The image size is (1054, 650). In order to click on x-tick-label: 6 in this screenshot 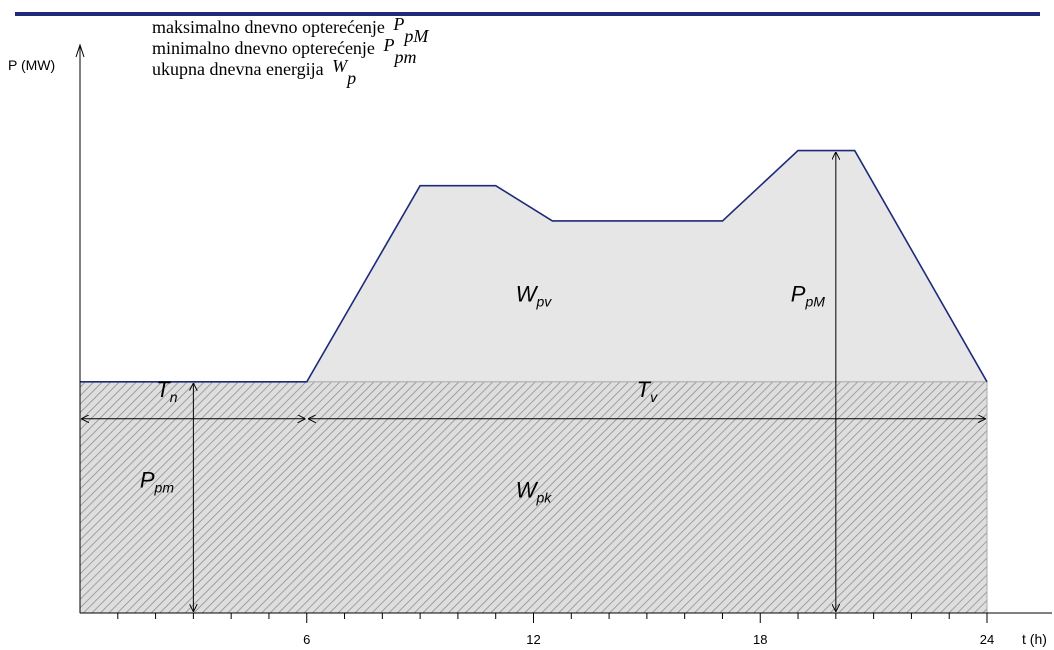, I will do `click(306, 639)`.